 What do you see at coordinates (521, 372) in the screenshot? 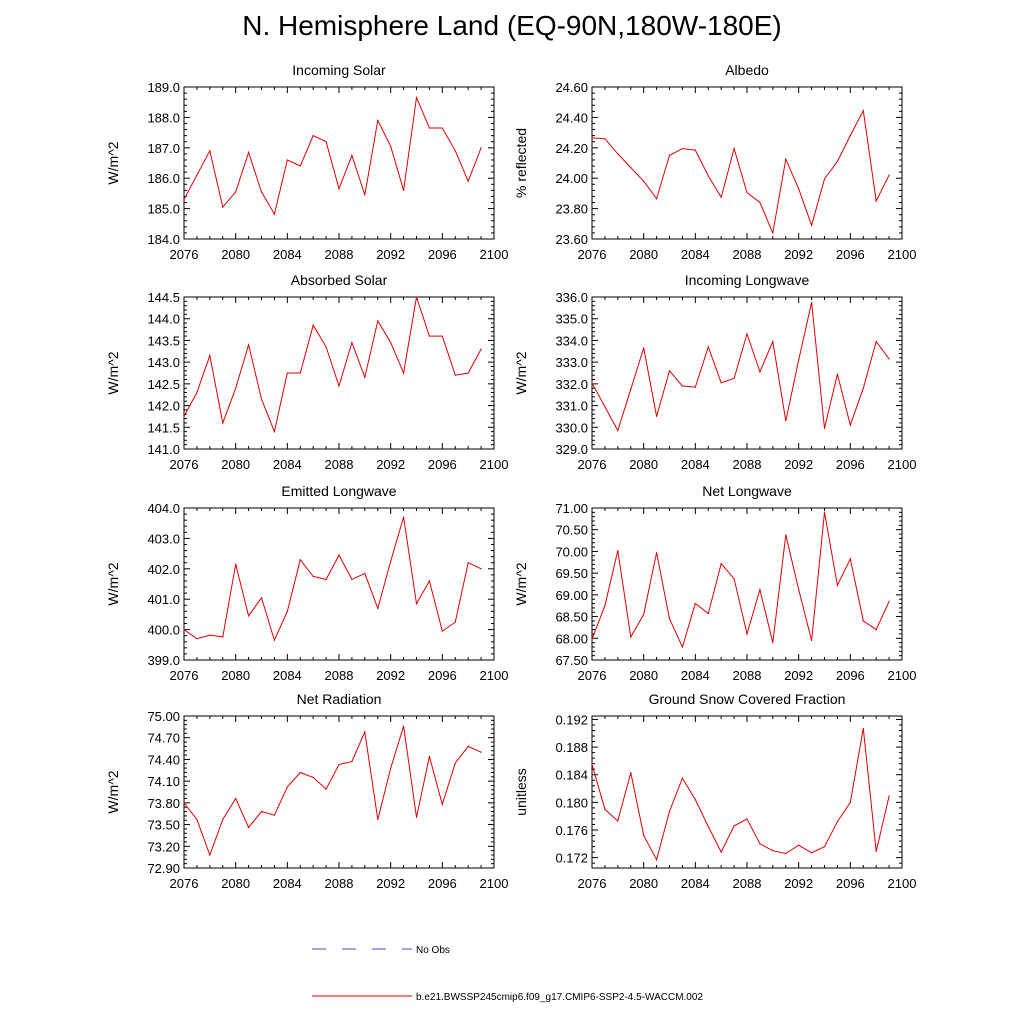
I see `chart-4-ylabel: W/m^2` at bounding box center [521, 372].